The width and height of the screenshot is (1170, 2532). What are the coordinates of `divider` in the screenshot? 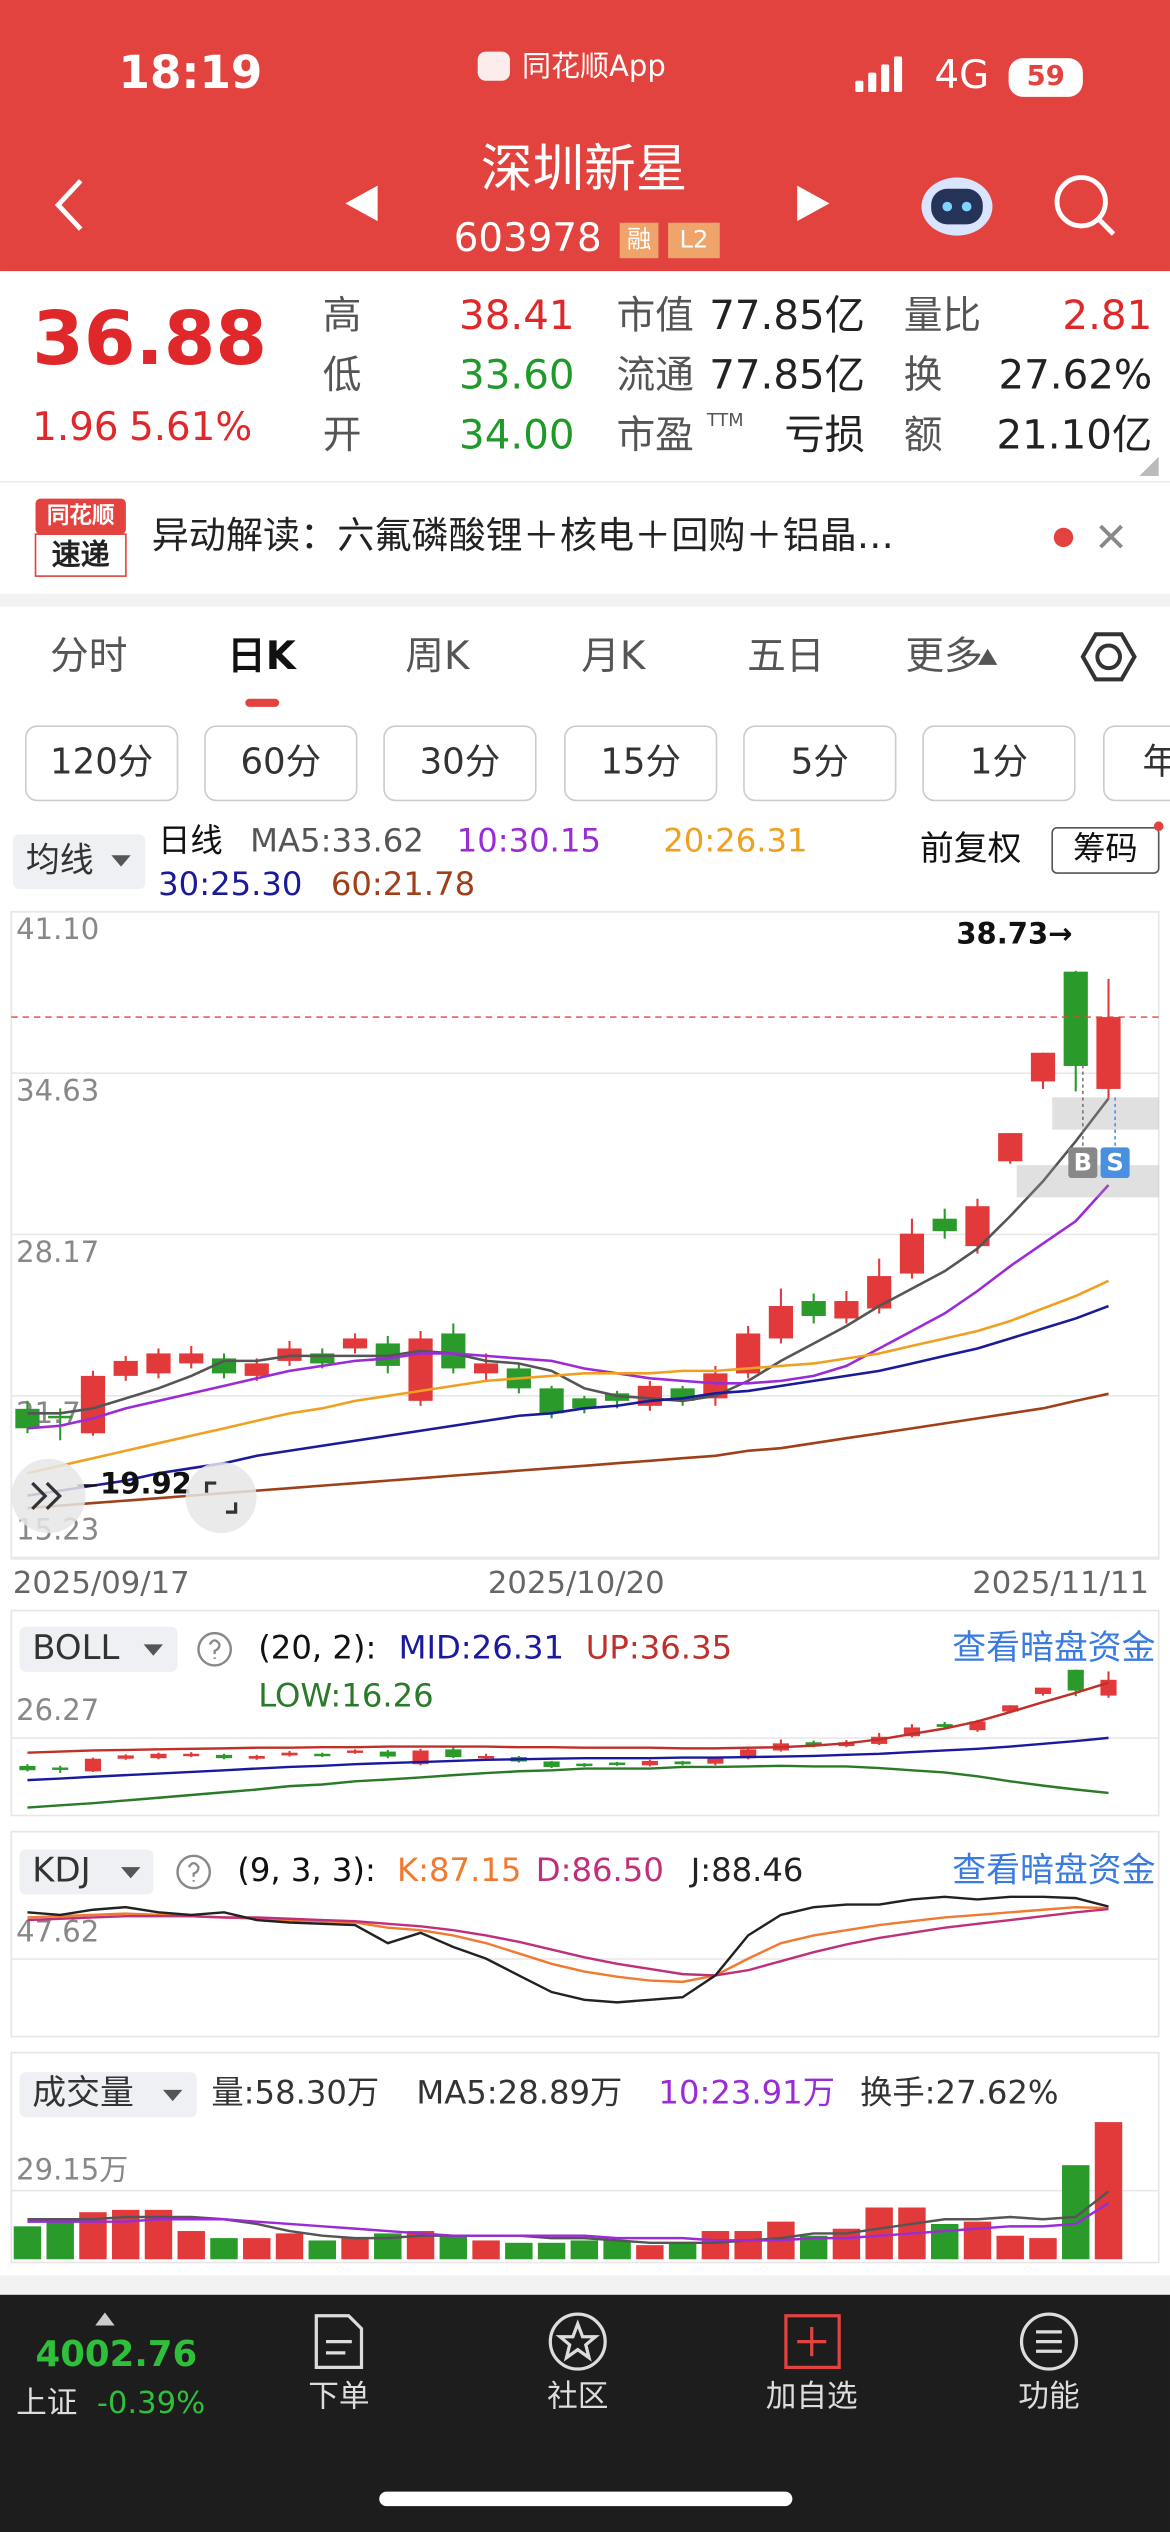 It's located at (585, 481).